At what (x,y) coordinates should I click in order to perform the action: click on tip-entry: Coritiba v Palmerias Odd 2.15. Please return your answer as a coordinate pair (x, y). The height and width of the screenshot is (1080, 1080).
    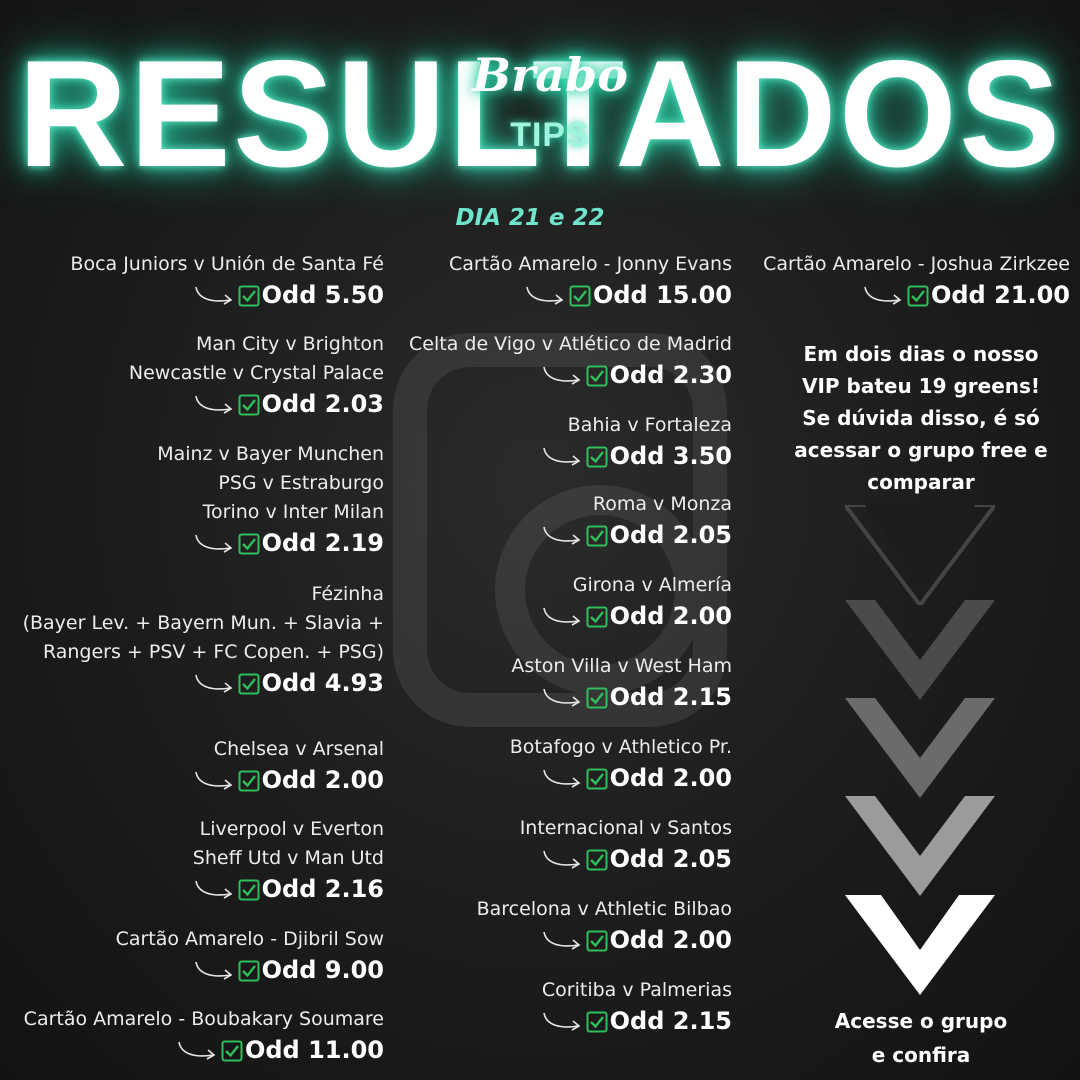
    Looking at the image, I should click on (637, 1006).